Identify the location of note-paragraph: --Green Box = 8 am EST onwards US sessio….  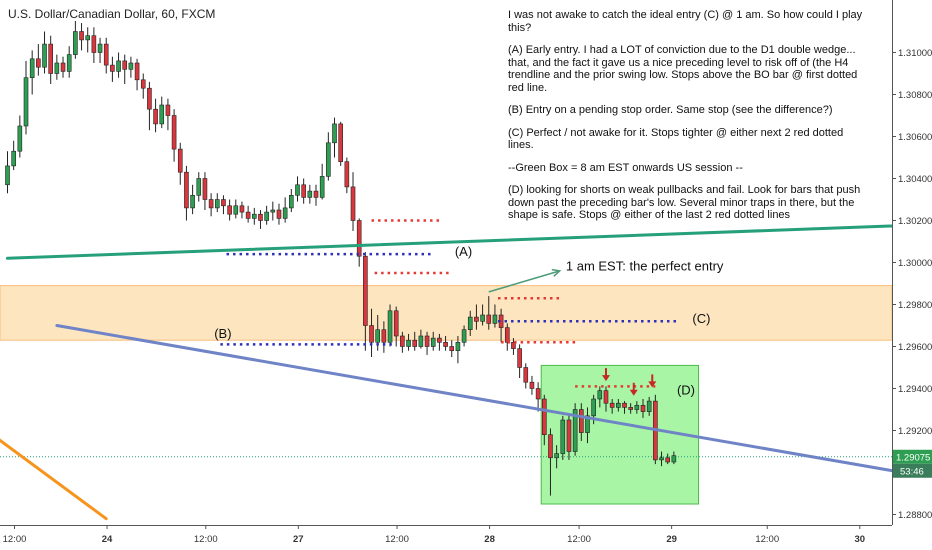
(625, 167).